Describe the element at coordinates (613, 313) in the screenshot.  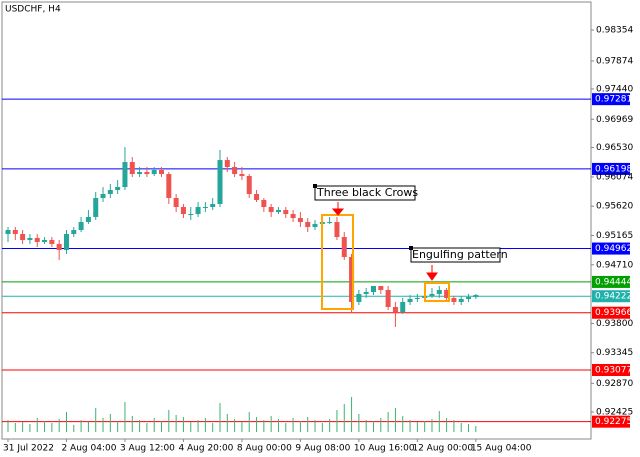
I see `level-label: 0.93966` at that location.